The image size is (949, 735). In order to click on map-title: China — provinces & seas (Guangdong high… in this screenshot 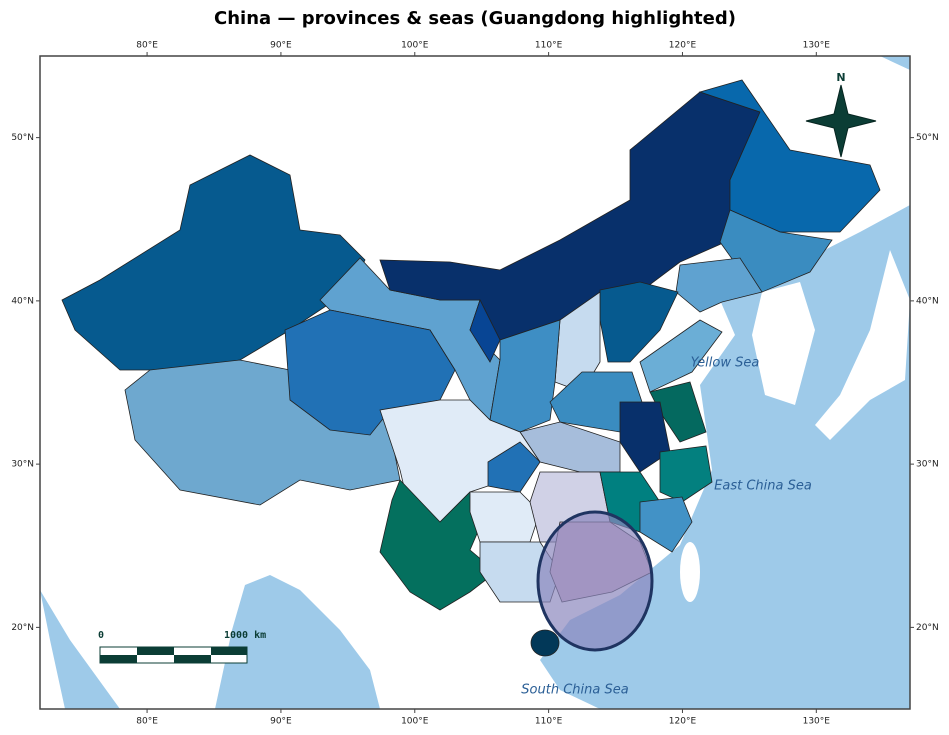, I will do `click(475, 18)`.